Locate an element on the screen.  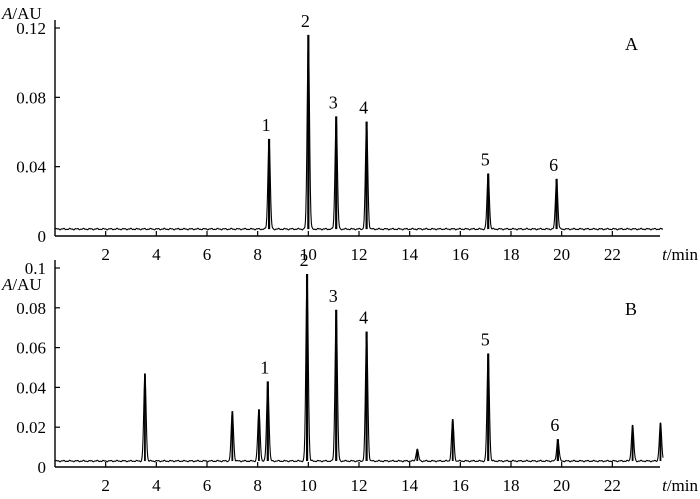
panel-letter: B is located at coordinates (631, 309).